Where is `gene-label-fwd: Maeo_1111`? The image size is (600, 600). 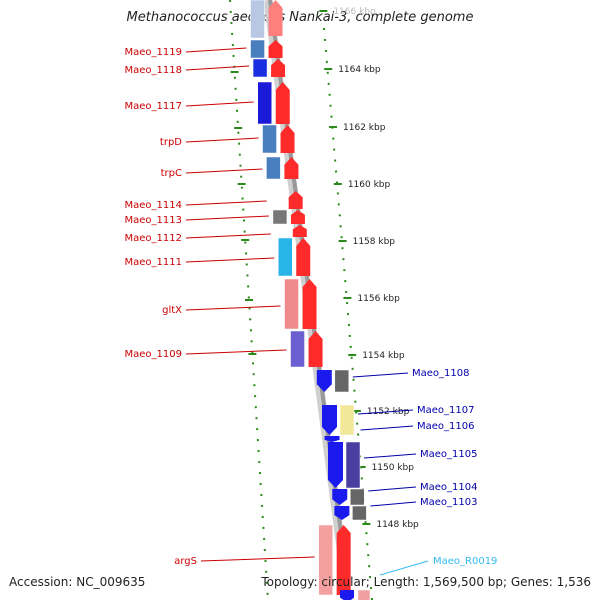
gene-label-fwd: Maeo_1111 is located at coordinates (153, 262).